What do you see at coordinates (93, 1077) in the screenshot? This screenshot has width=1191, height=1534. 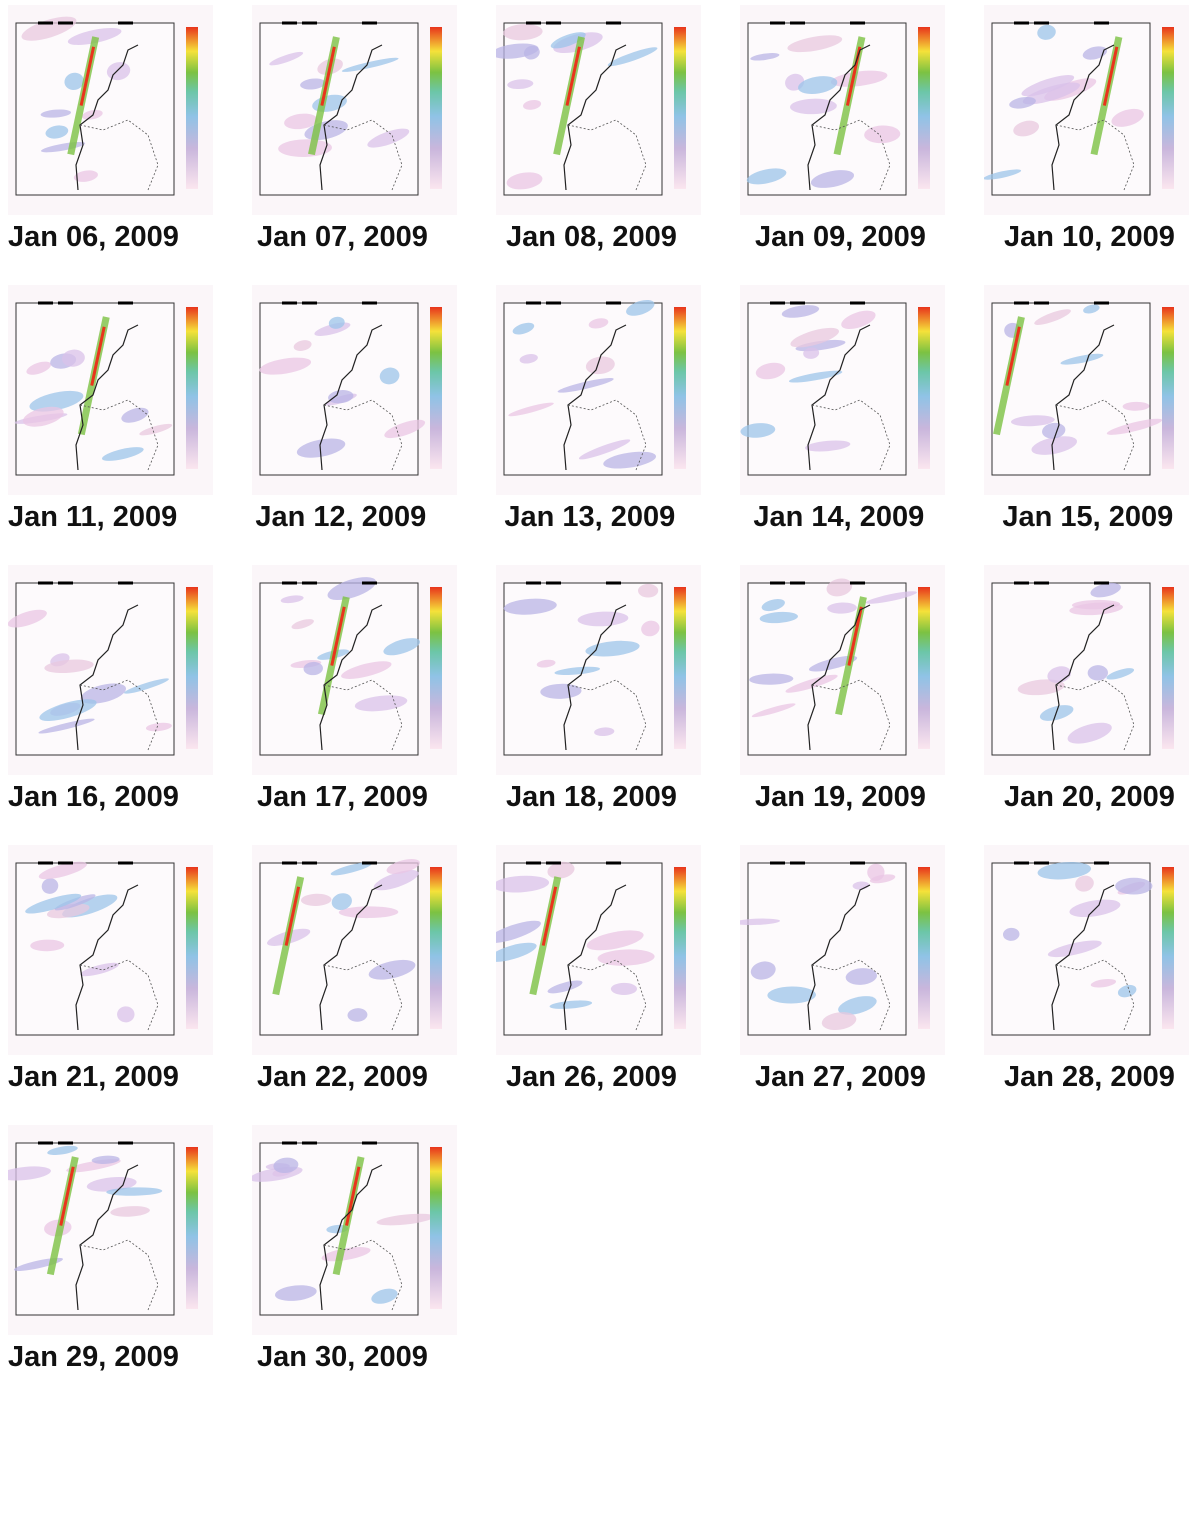 I see `date-caption: Jan 21, 2009` at bounding box center [93, 1077].